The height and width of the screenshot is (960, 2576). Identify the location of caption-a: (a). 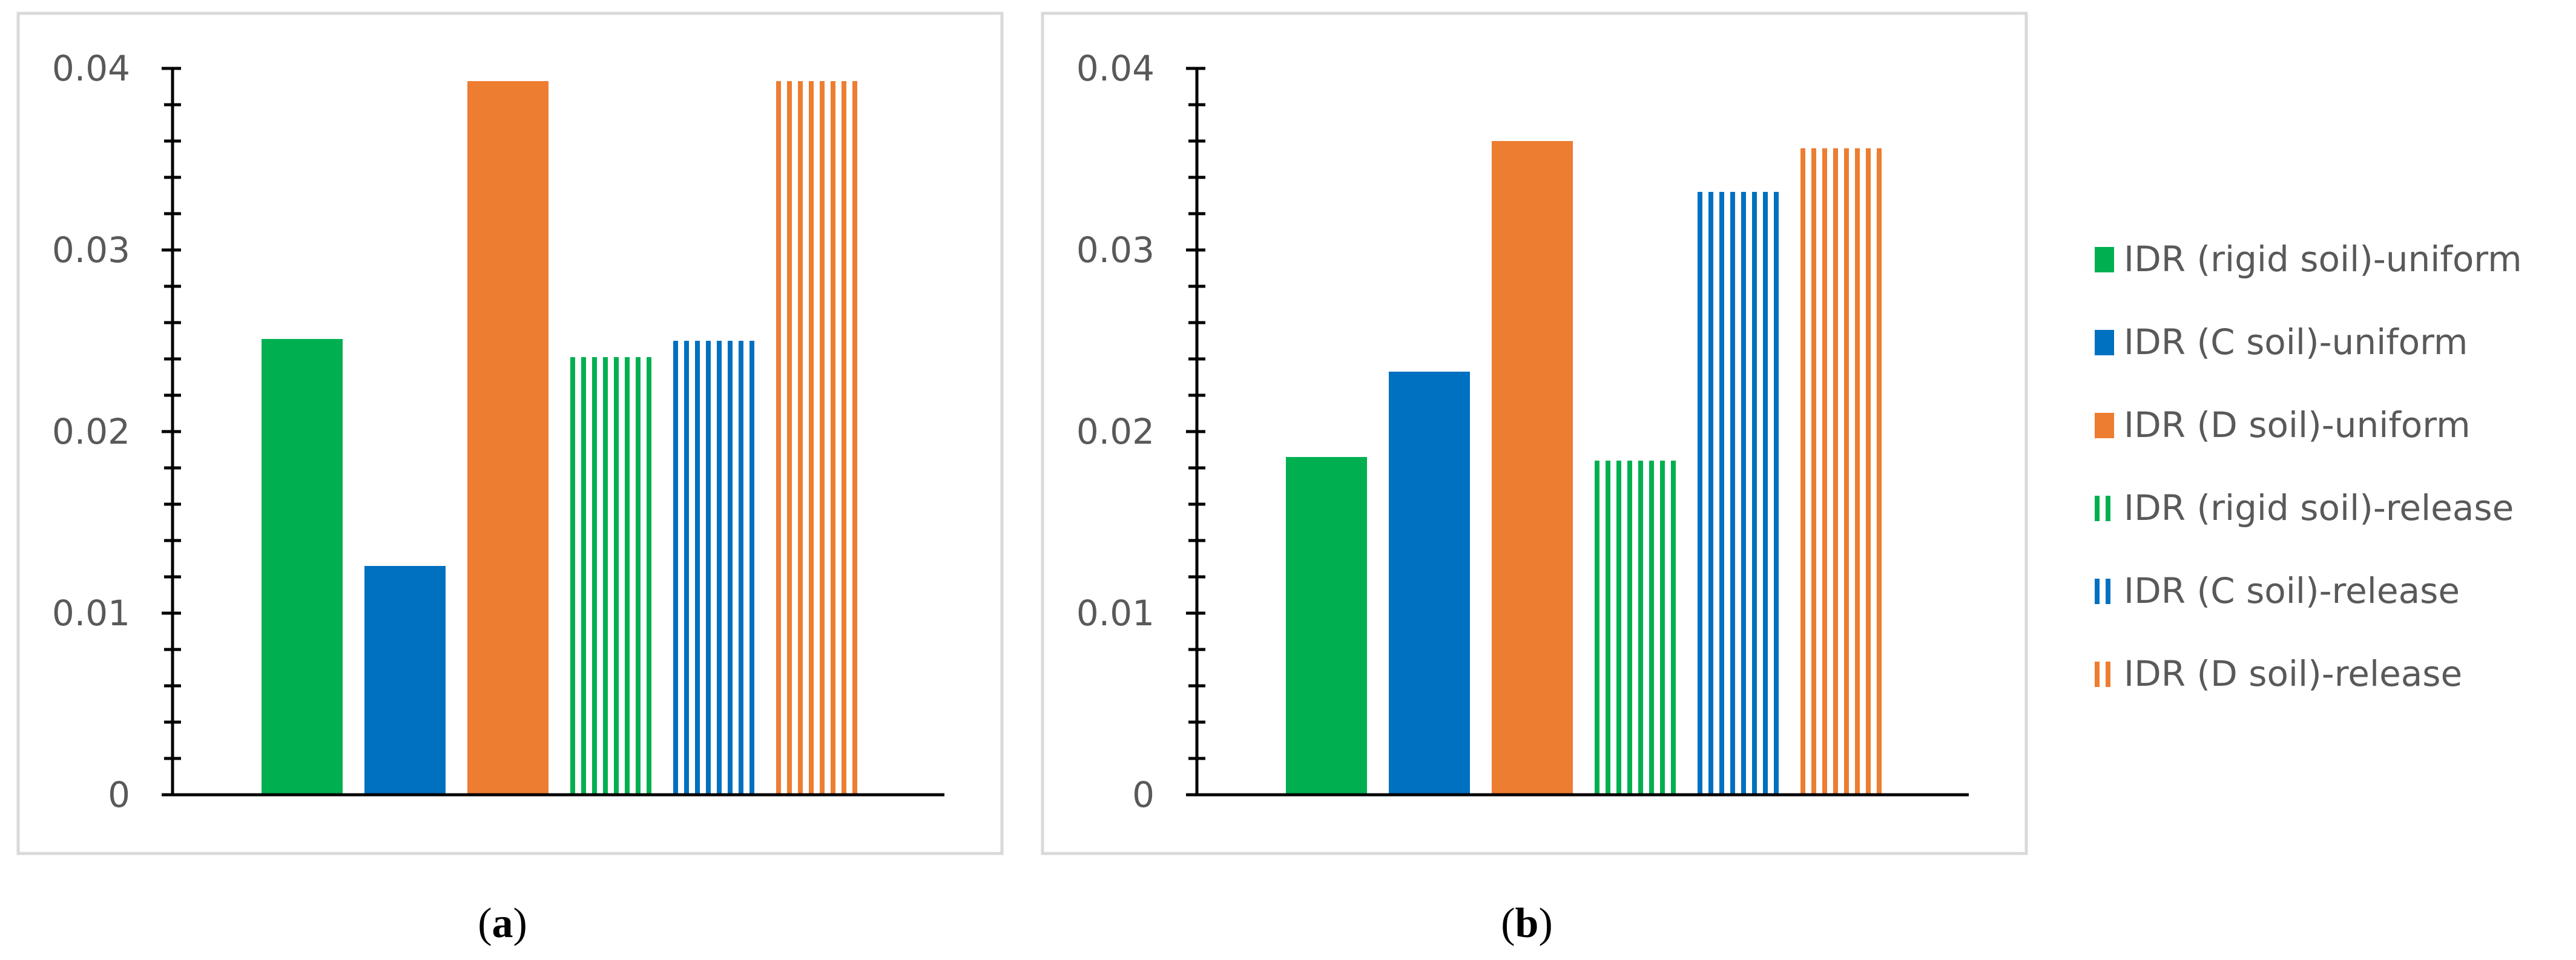
(502, 923).